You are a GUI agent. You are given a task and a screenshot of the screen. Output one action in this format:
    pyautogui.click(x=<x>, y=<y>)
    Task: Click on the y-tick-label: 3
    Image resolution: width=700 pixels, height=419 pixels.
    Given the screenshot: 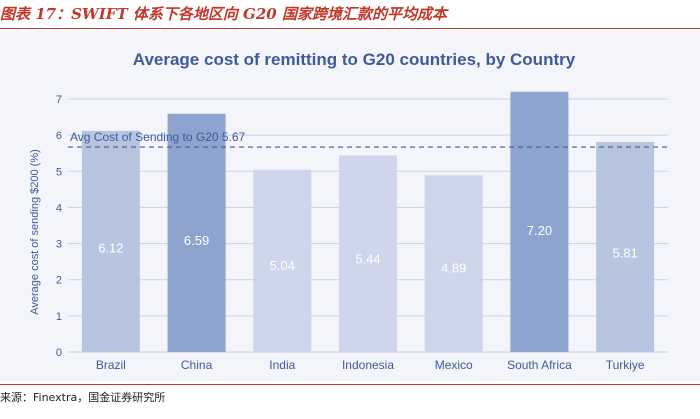 What is the action you would take?
    pyautogui.click(x=59, y=245)
    